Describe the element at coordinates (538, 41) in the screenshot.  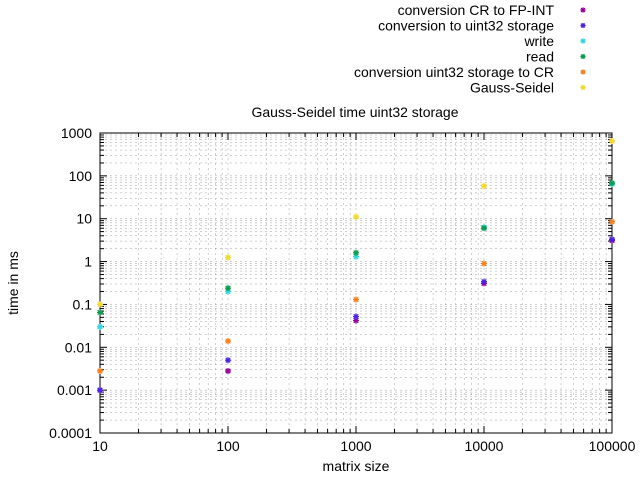
I see `legend-label: write` at that location.